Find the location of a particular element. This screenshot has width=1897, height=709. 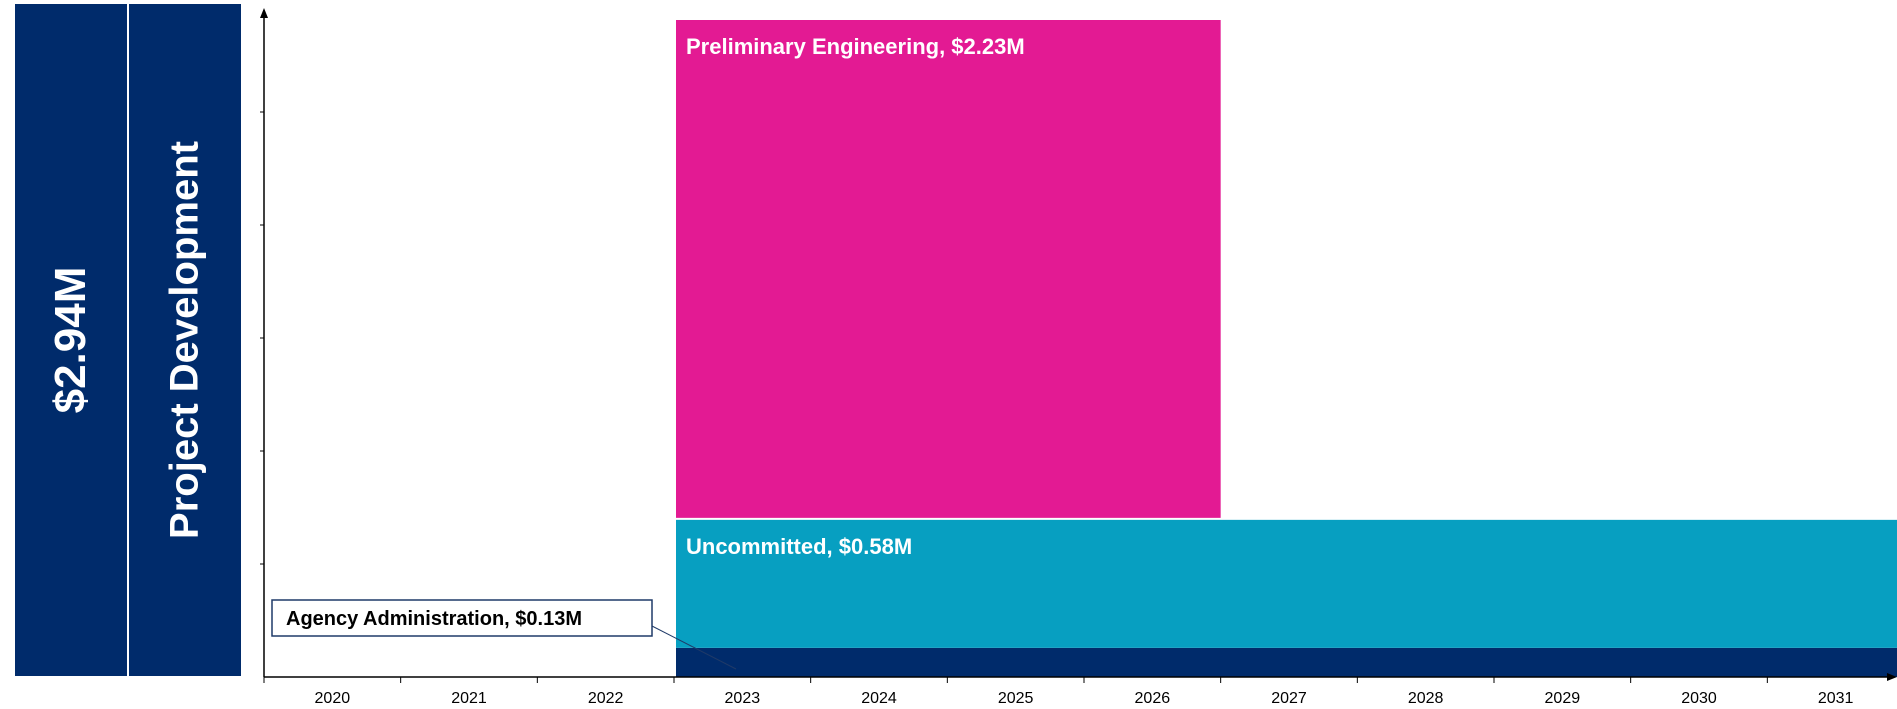

x-tick-label-2024: 2024 is located at coordinates (879, 698).